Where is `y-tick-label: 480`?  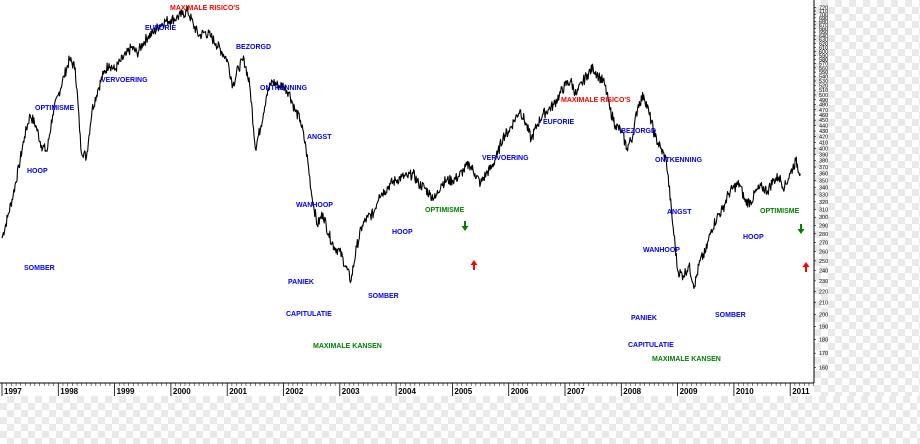 y-tick-label: 480 is located at coordinates (823, 106).